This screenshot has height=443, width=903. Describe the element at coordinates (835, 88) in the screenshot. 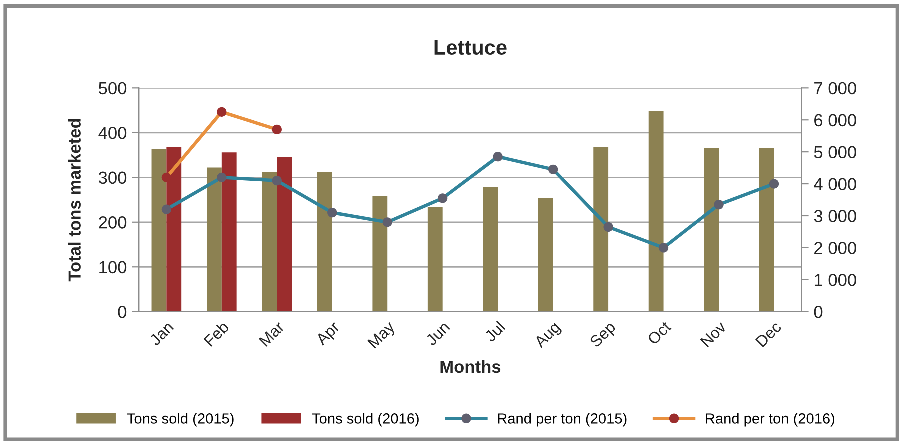

I see `y2-tick-label: 7 000` at that location.